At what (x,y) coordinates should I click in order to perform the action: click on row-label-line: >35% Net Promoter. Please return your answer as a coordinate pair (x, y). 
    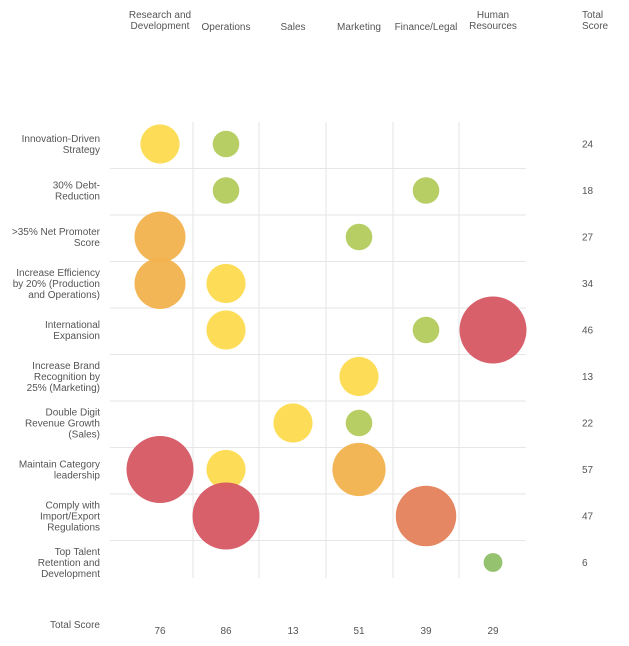
    Looking at the image, I should click on (56, 232).